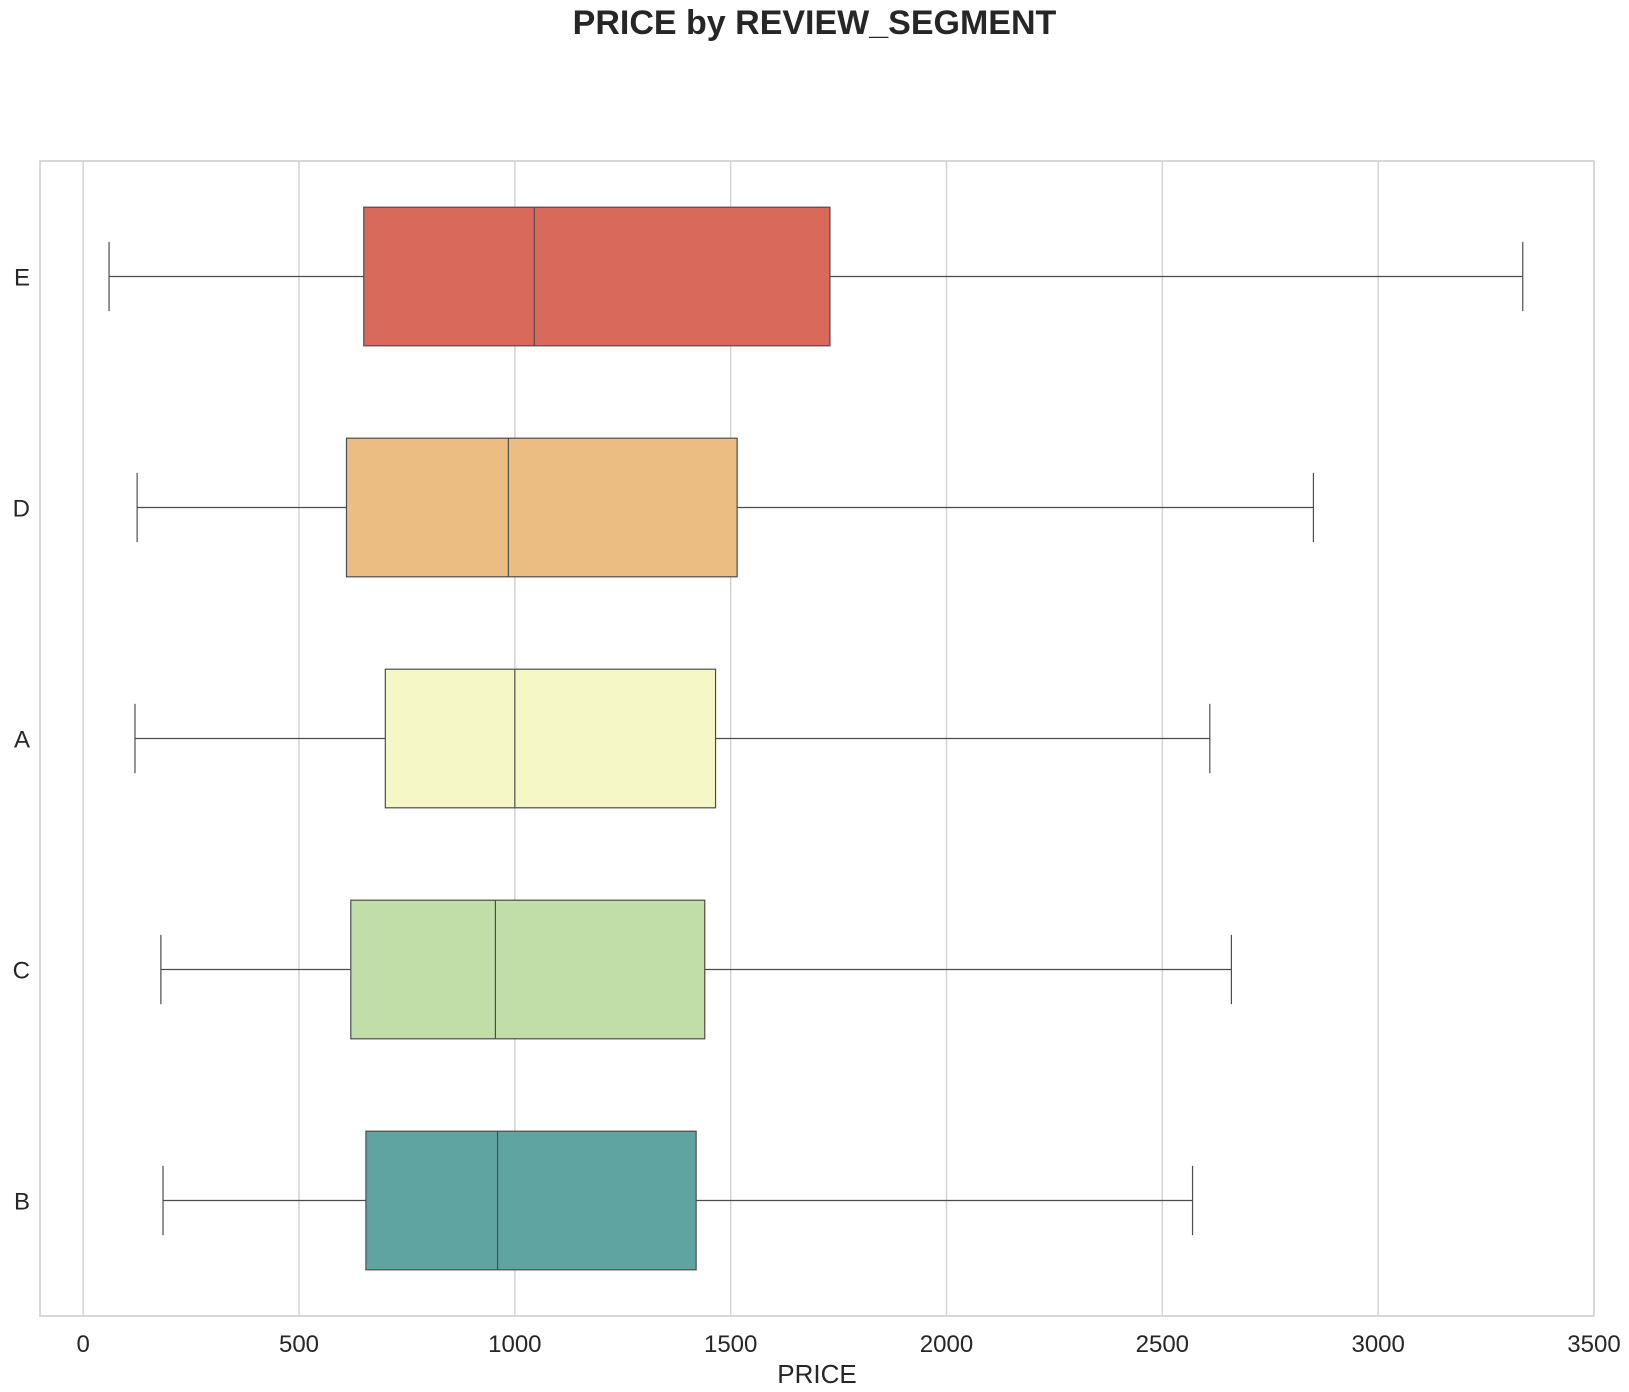 Image resolution: width=1629 pixels, height=1392 pixels. What do you see at coordinates (848, 1344) in the screenshot?
I see `x-tick-labels: 0 500 1000 1500 2000 2500 3000 3500` at bounding box center [848, 1344].